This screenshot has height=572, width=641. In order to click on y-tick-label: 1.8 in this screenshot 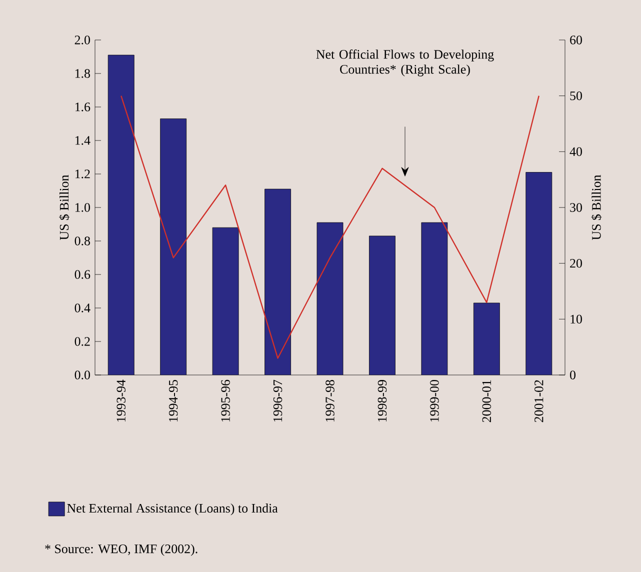, I will do `click(82, 73)`.